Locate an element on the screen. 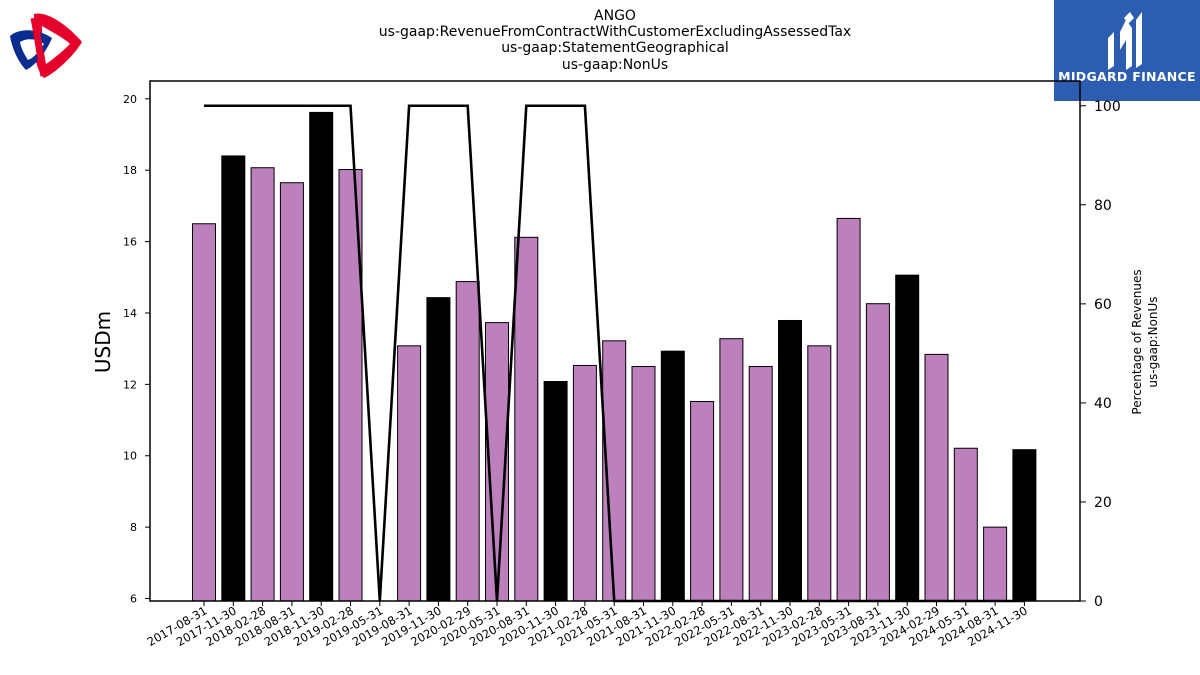  y-tick-label: 20 is located at coordinates (130, 99).